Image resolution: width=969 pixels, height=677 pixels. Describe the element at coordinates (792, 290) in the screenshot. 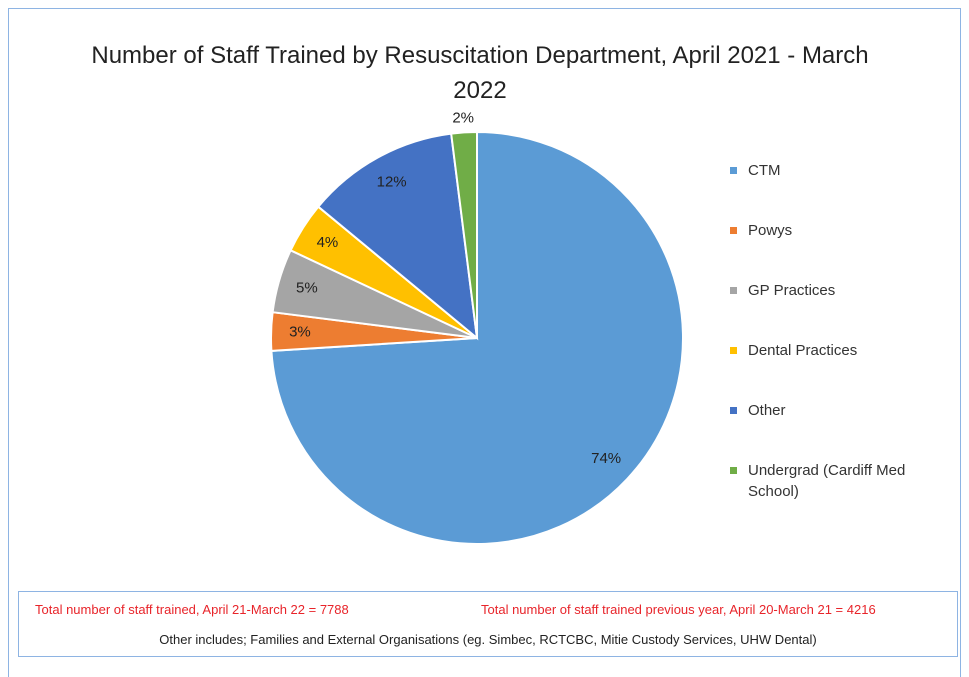

I see `legend-label: GP Practices` at that location.